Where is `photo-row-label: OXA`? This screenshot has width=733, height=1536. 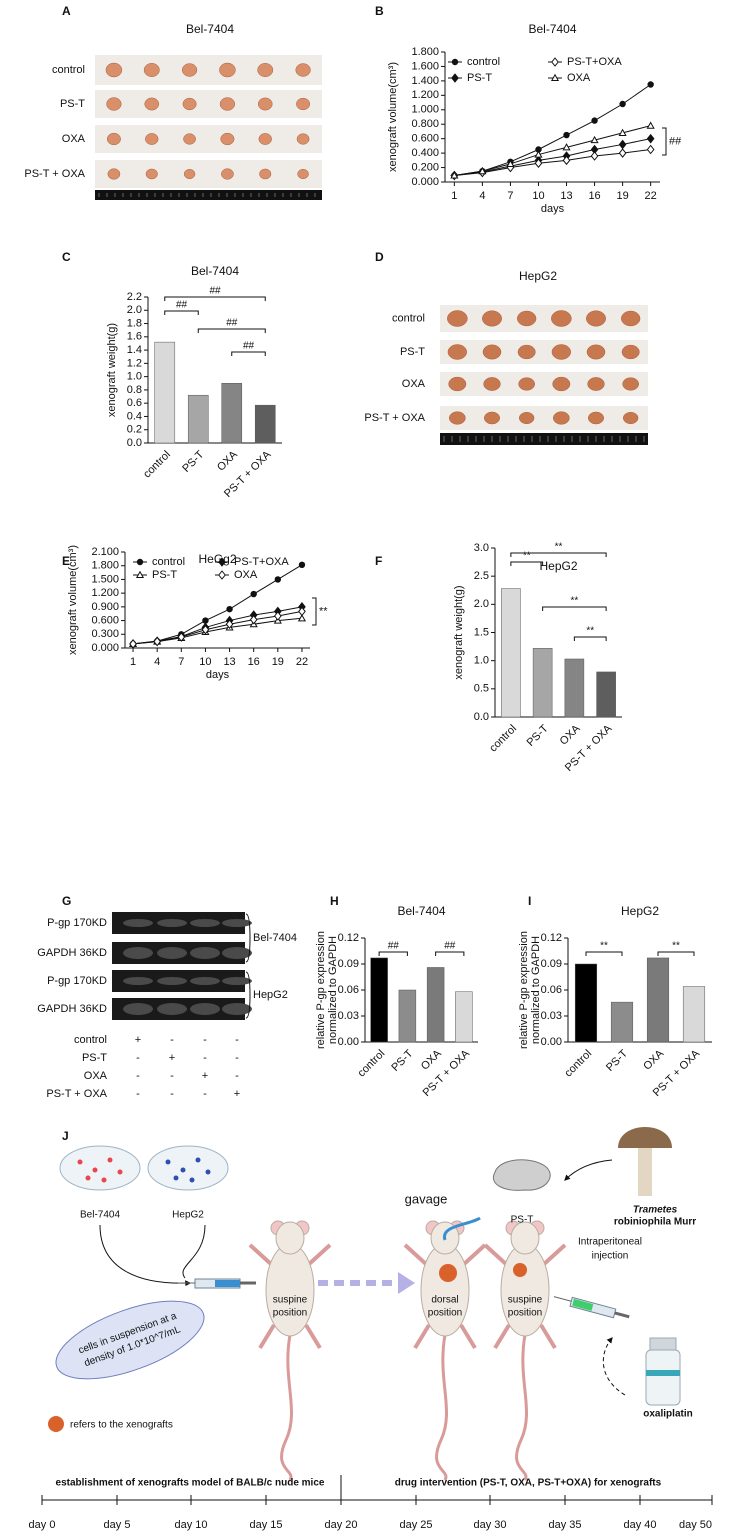 photo-row-label: OXA is located at coordinates (414, 384).